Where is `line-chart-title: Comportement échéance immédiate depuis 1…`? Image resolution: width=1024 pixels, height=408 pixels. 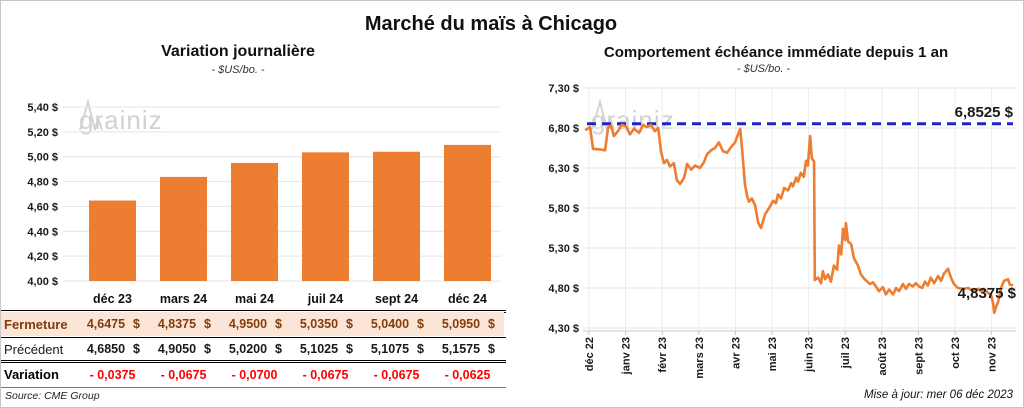
line-chart-title: Comportement échéance immédiate depuis 1… is located at coordinates (776, 52).